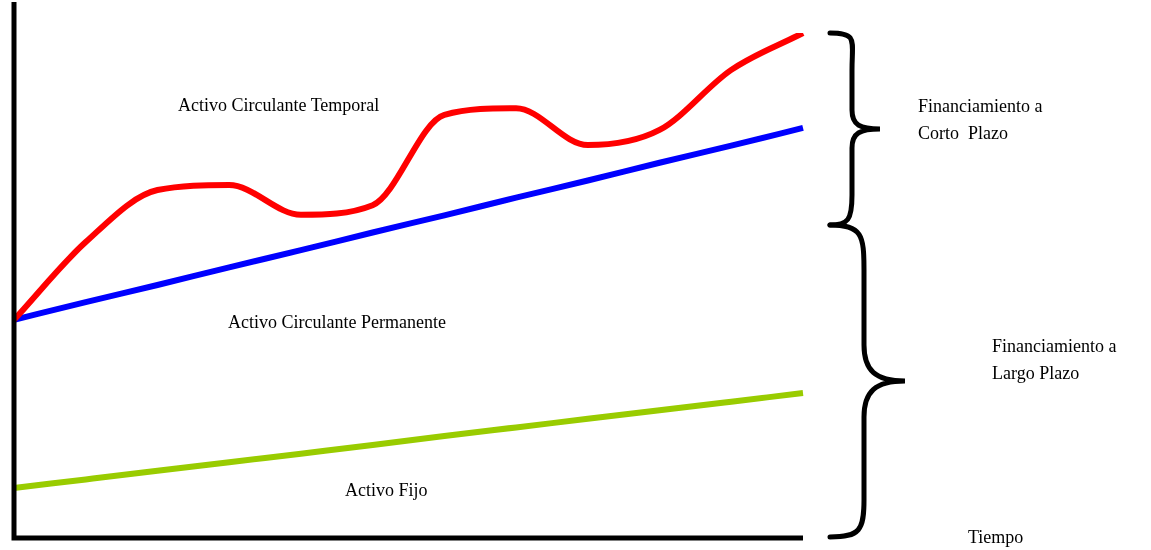  What do you see at coordinates (279, 105) in the screenshot?
I see `annotation: Activo Circulante Temporal` at bounding box center [279, 105].